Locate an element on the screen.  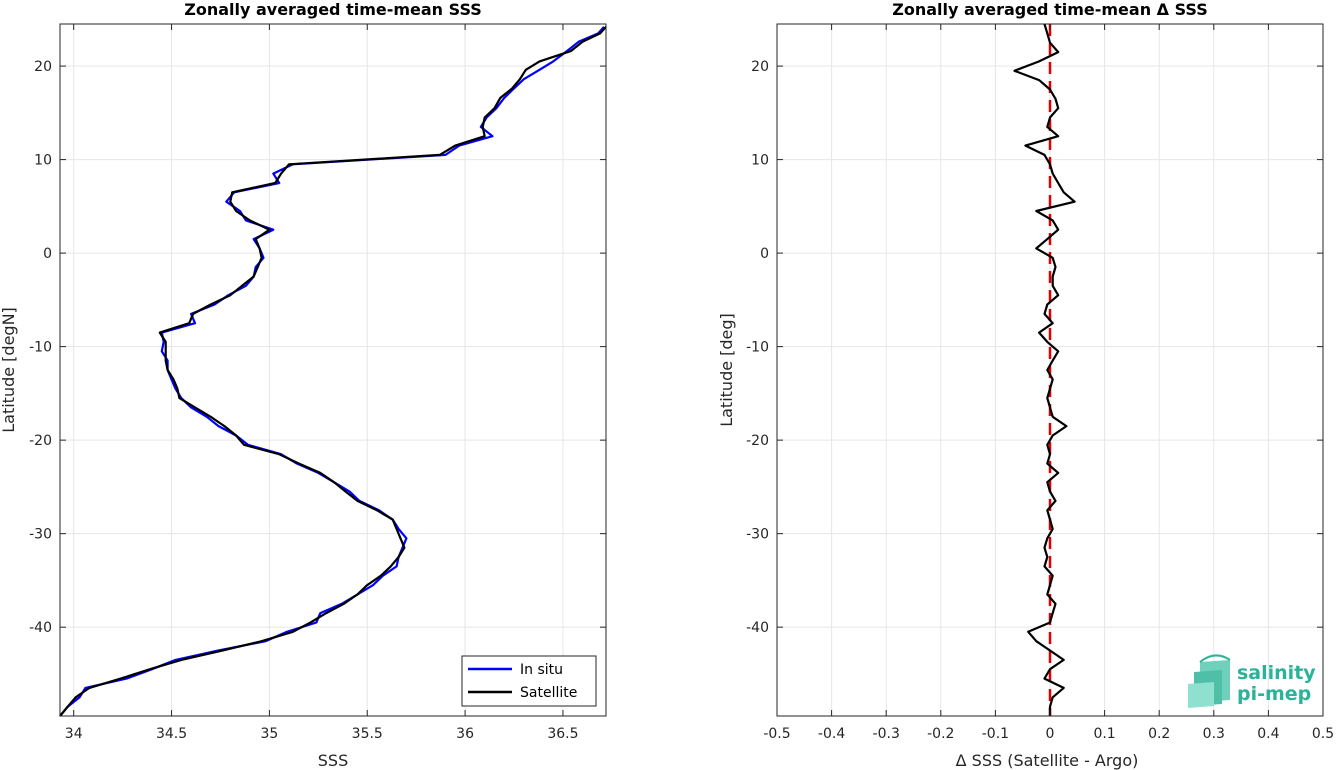
delta-x-tick-label: 0.5 is located at coordinates (1323, 734).